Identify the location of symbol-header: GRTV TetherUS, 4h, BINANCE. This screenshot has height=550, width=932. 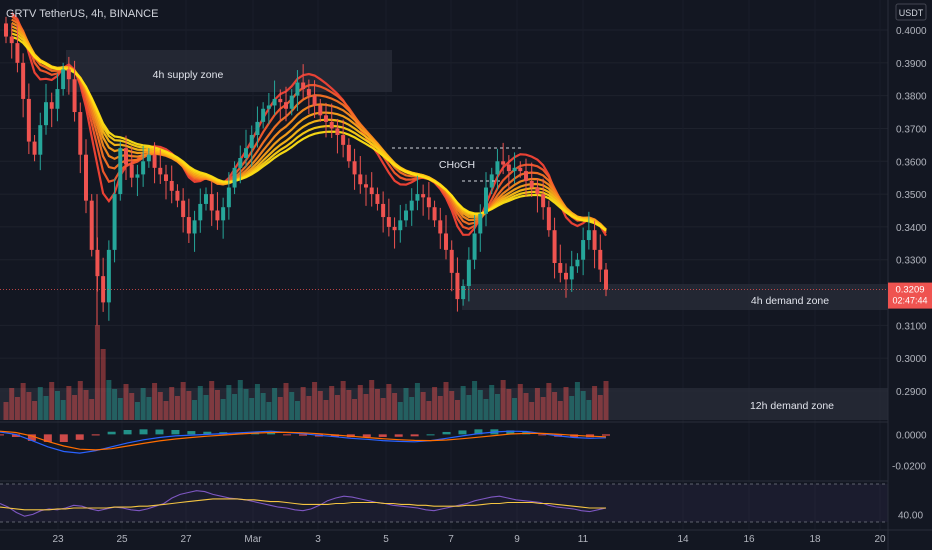
(82, 14).